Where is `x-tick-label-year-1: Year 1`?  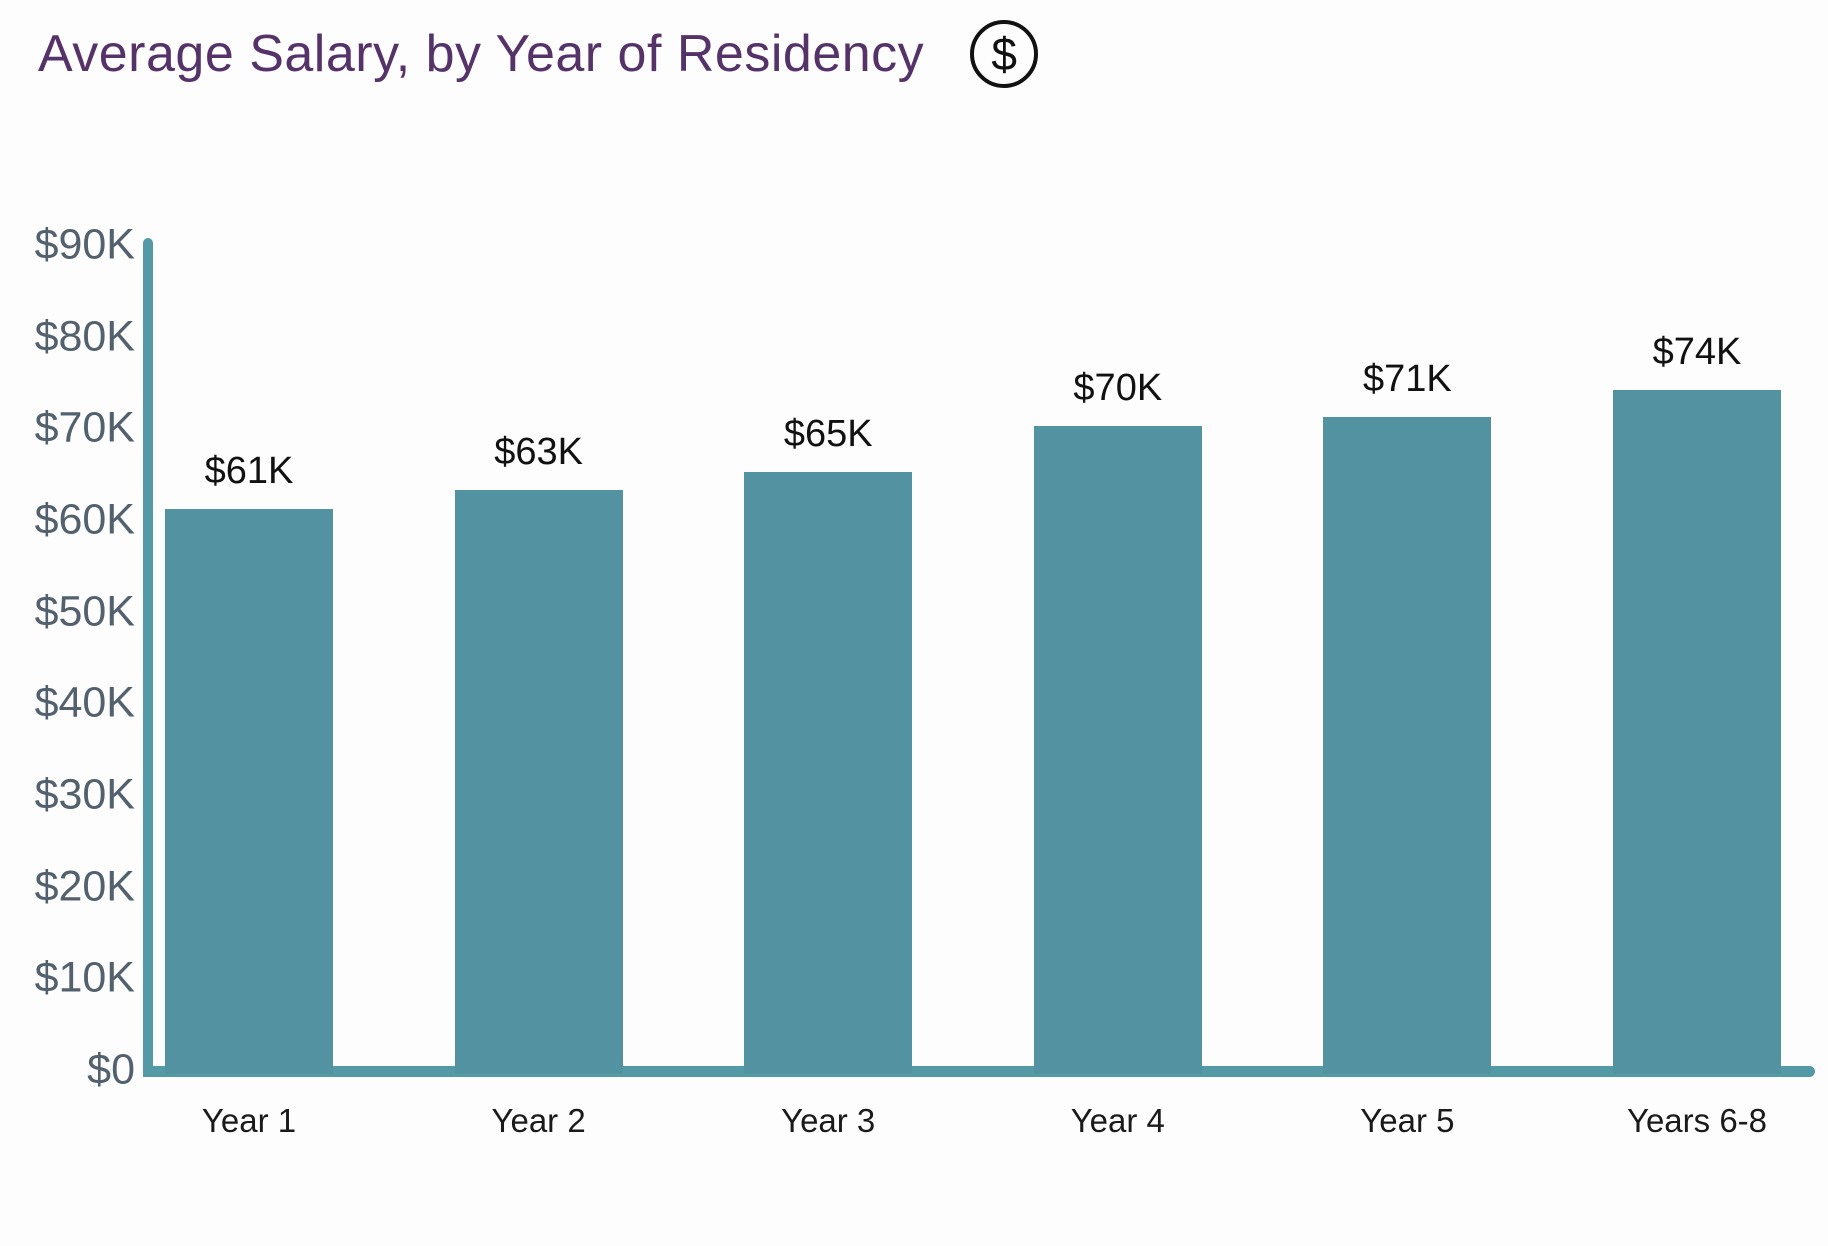
x-tick-label-year-1: Year 1 is located at coordinates (249, 1120).